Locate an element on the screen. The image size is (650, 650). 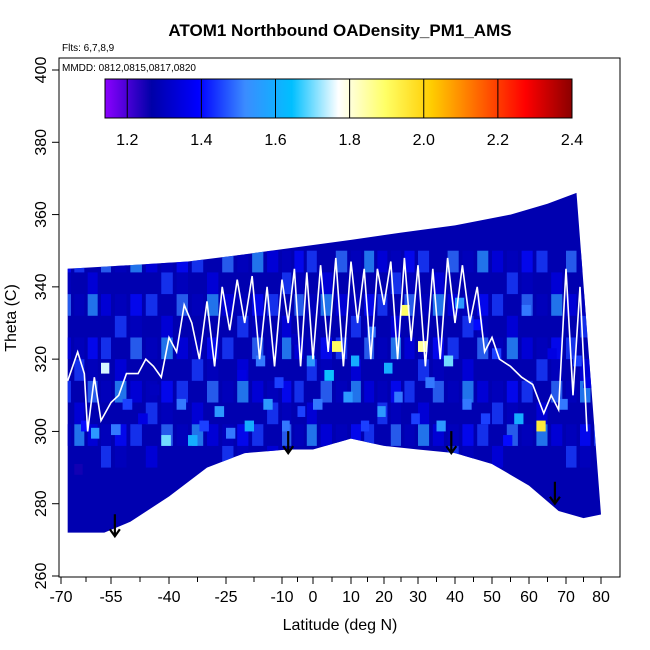
y-tick-label: 260 is located at coordinates (41, 576).